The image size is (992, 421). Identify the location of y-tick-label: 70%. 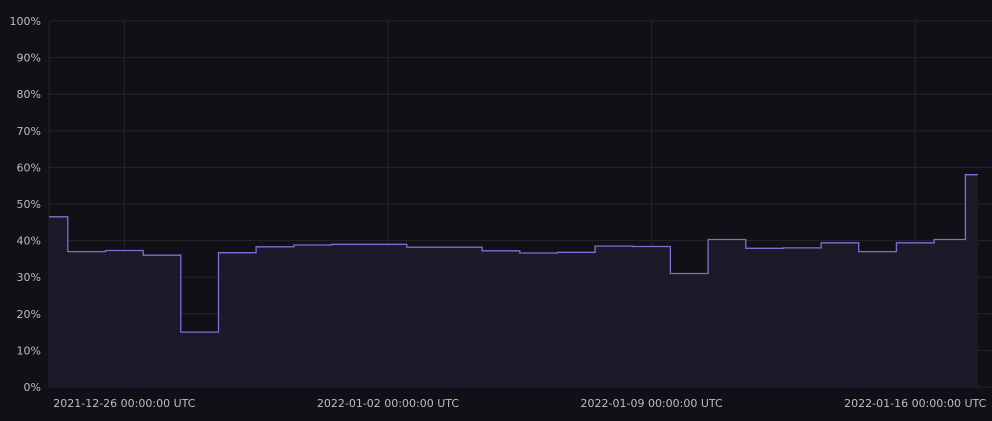
(29, 131).